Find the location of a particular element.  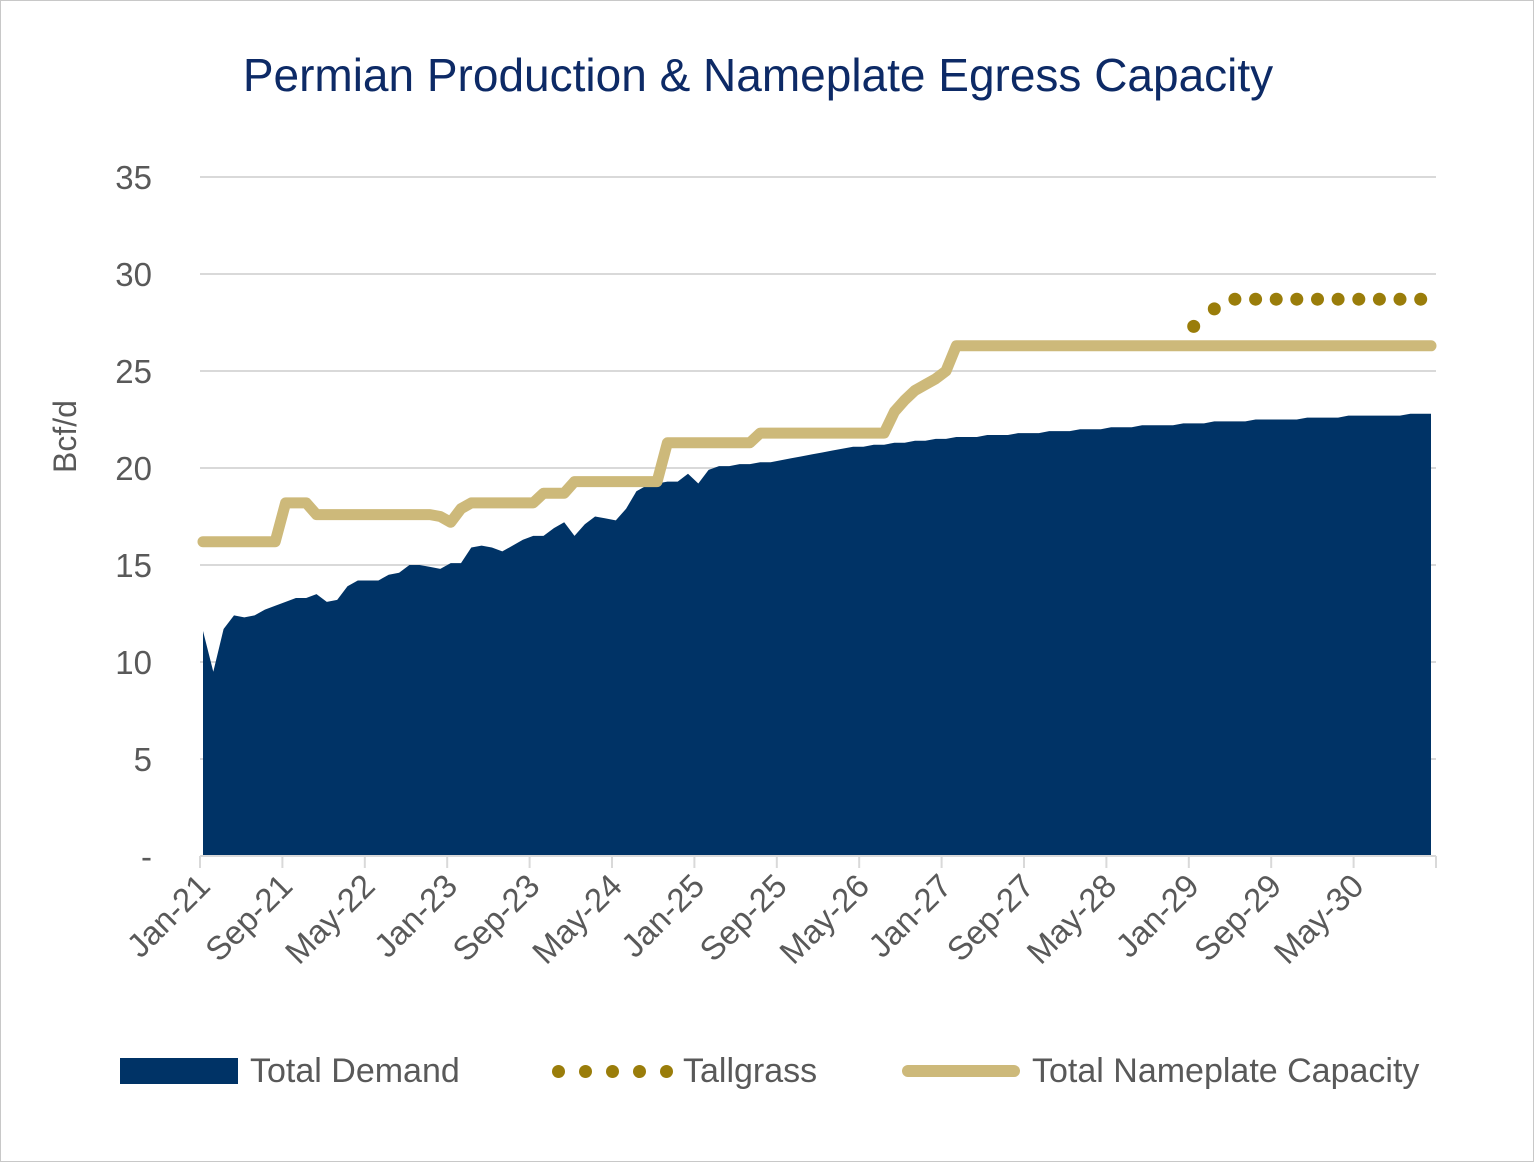

legend-item-total-nameplate-capacity: Total Nameplate Capacity is located at coordinates (1160, 1071).